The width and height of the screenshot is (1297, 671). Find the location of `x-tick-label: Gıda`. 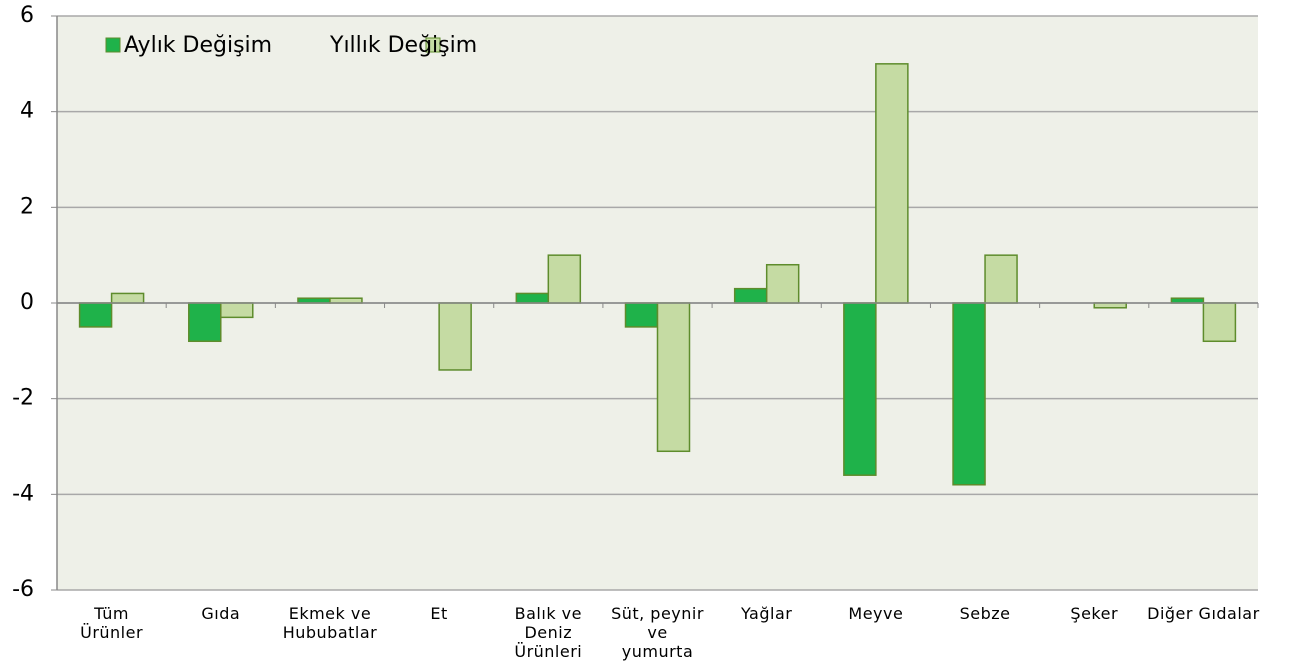

x-tick-label: Gıda is located at coordinates (221, 613).